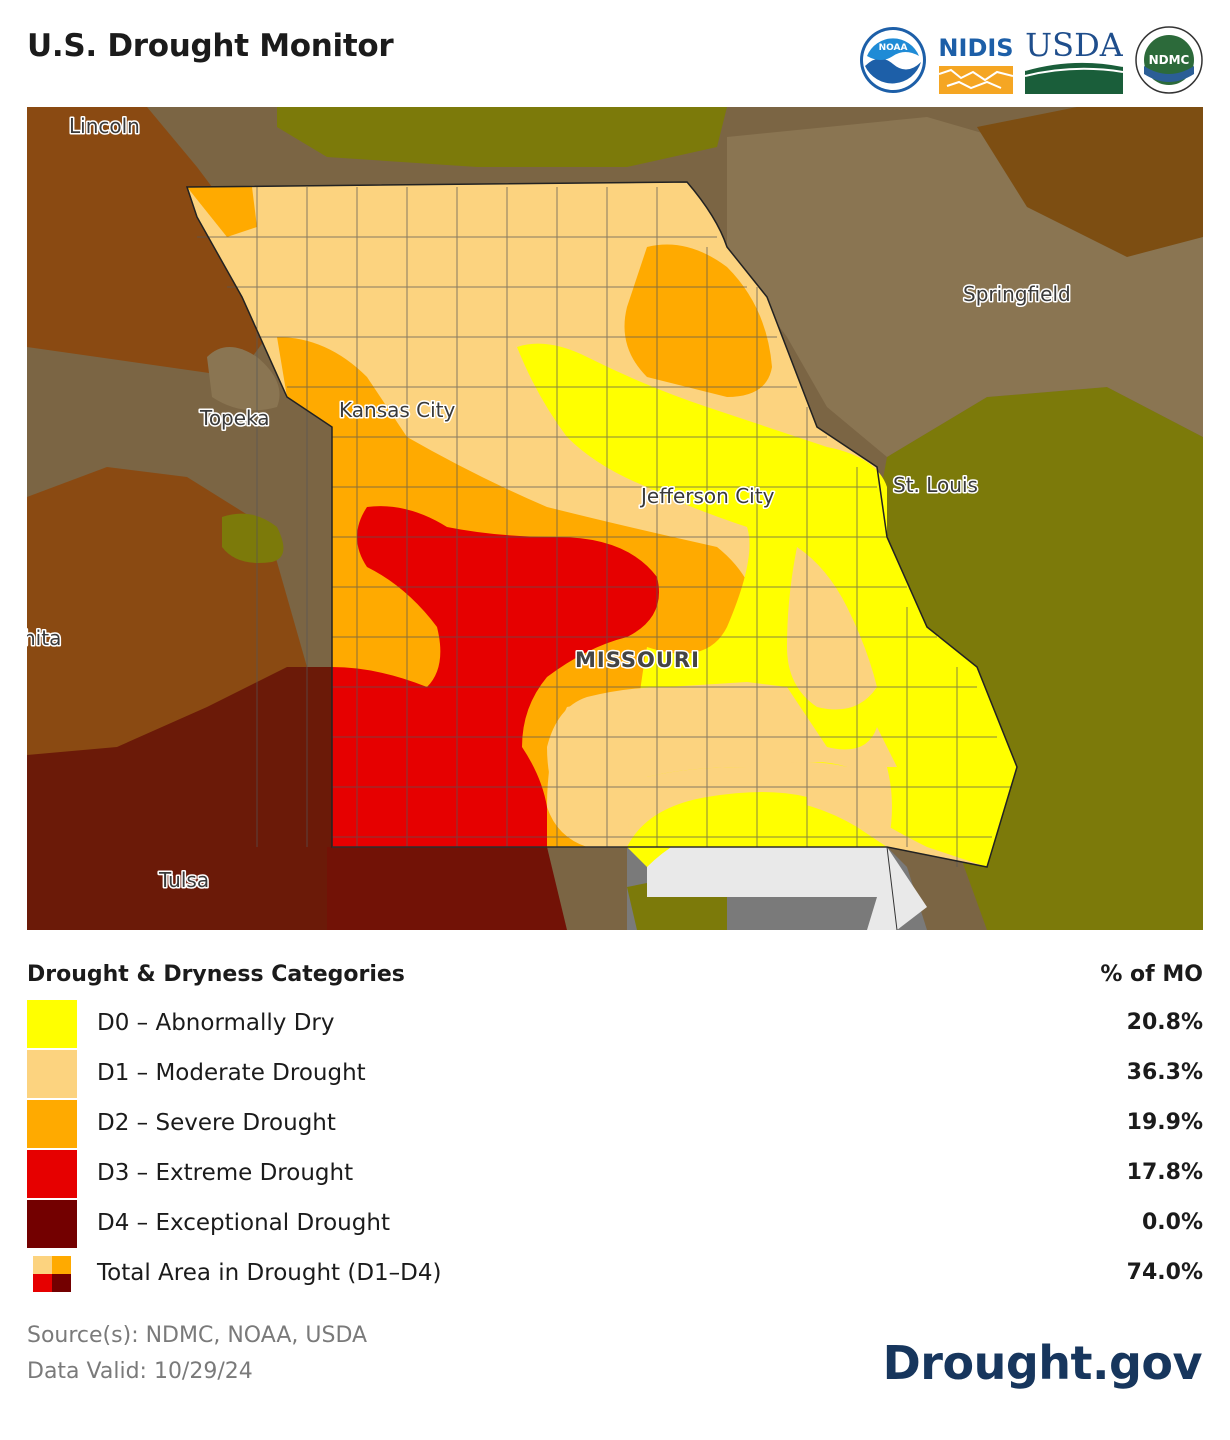  I want to click on swatch-d2, so click(52, 1124).